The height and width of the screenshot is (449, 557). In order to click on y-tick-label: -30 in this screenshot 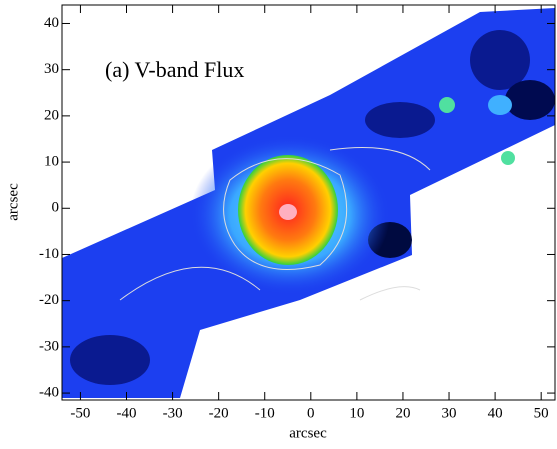, I will do `click(49, 346)`.